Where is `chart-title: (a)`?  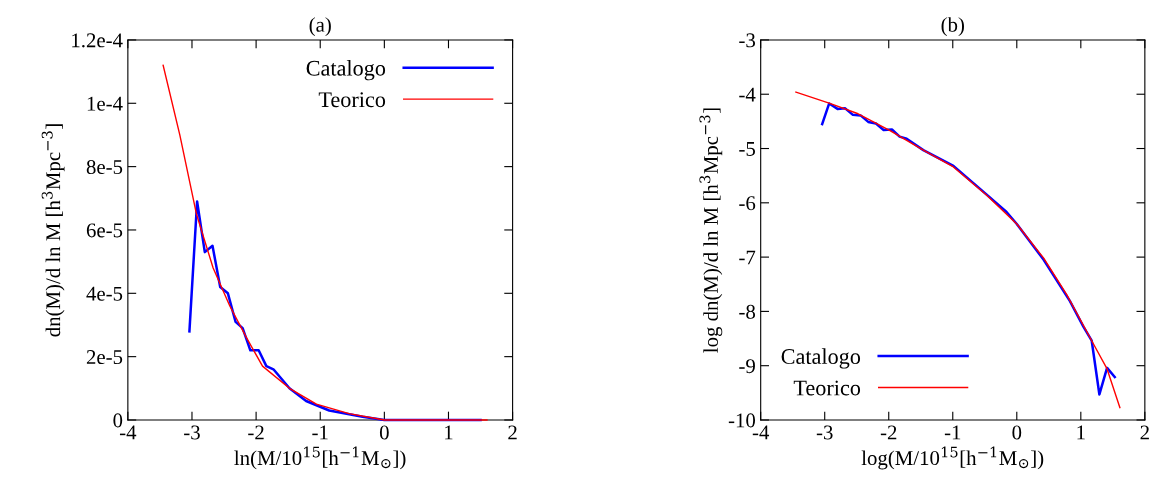
chart-title: (a) is located at coordinates (320, 27).